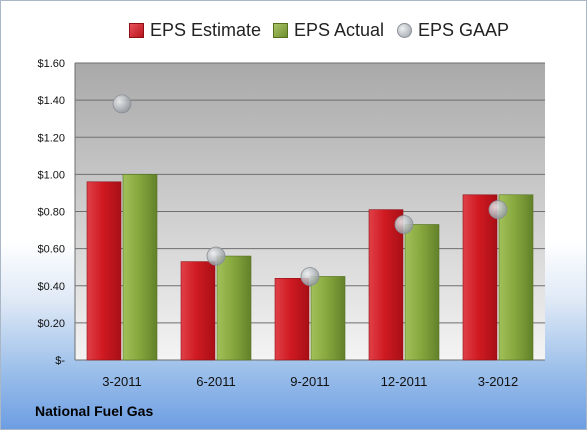  Describe the element at coordinates (216, 381) in the screenshot. I see `x-tick-label: 6-2011` at that location.